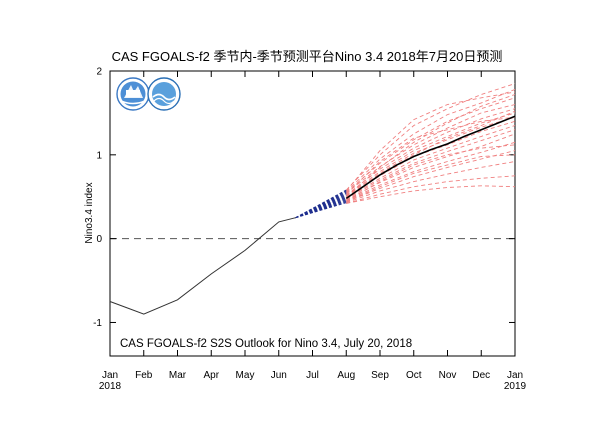 This screenshot has width=600, height=423. Describe the element at coordinates (110, 386) in the screenshot. I see `x-tick-sublabel-0: 2018` at that location.